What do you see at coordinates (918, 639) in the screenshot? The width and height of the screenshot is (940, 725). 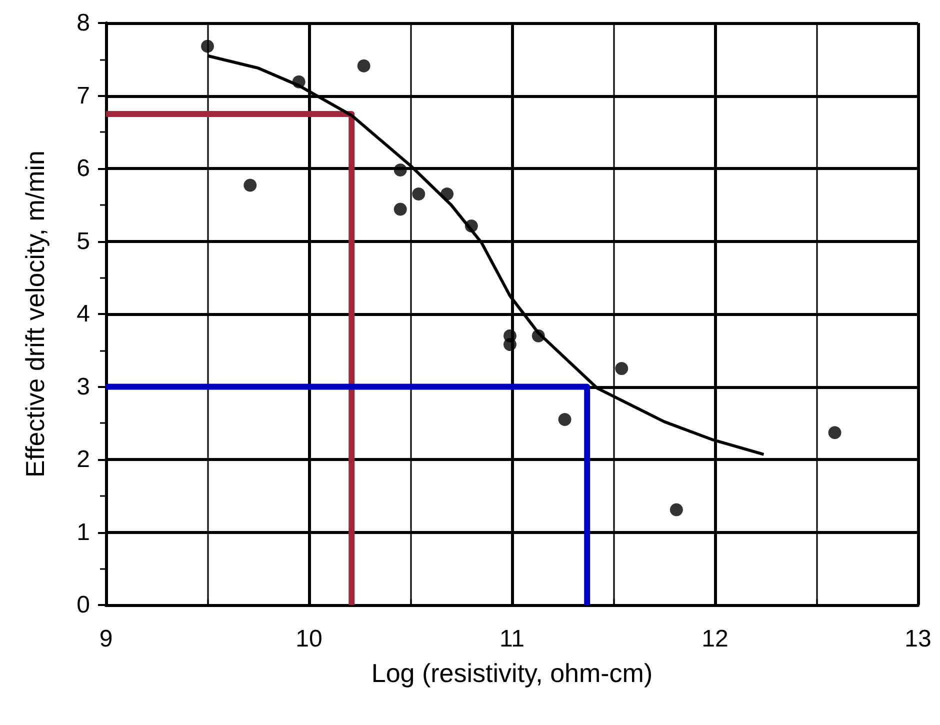 I see `x-tick-label: 13` at bounding box center [918, 639].